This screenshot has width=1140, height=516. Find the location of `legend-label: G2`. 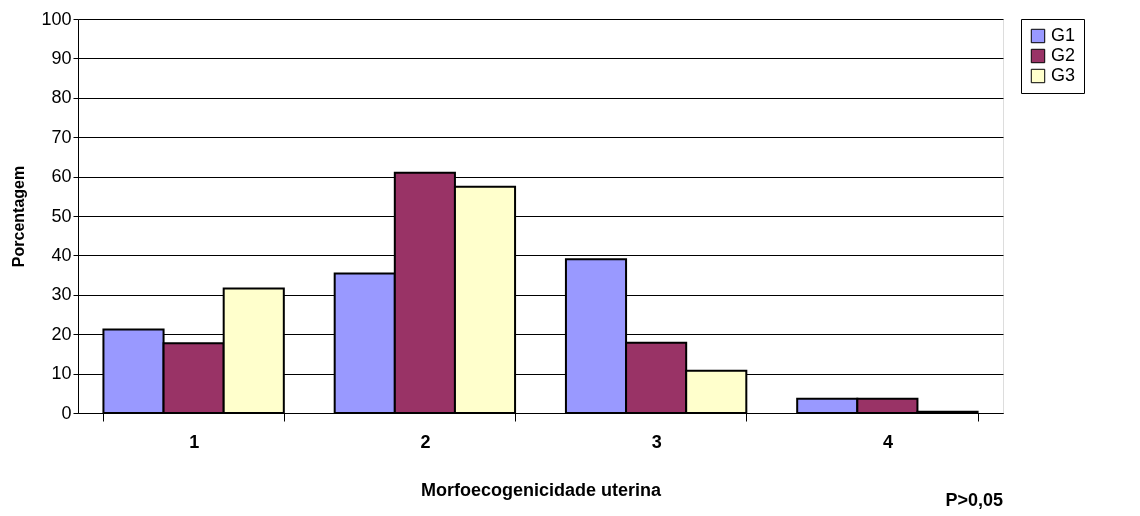

legend-label: G2 is located at coordinates (1063, 55).